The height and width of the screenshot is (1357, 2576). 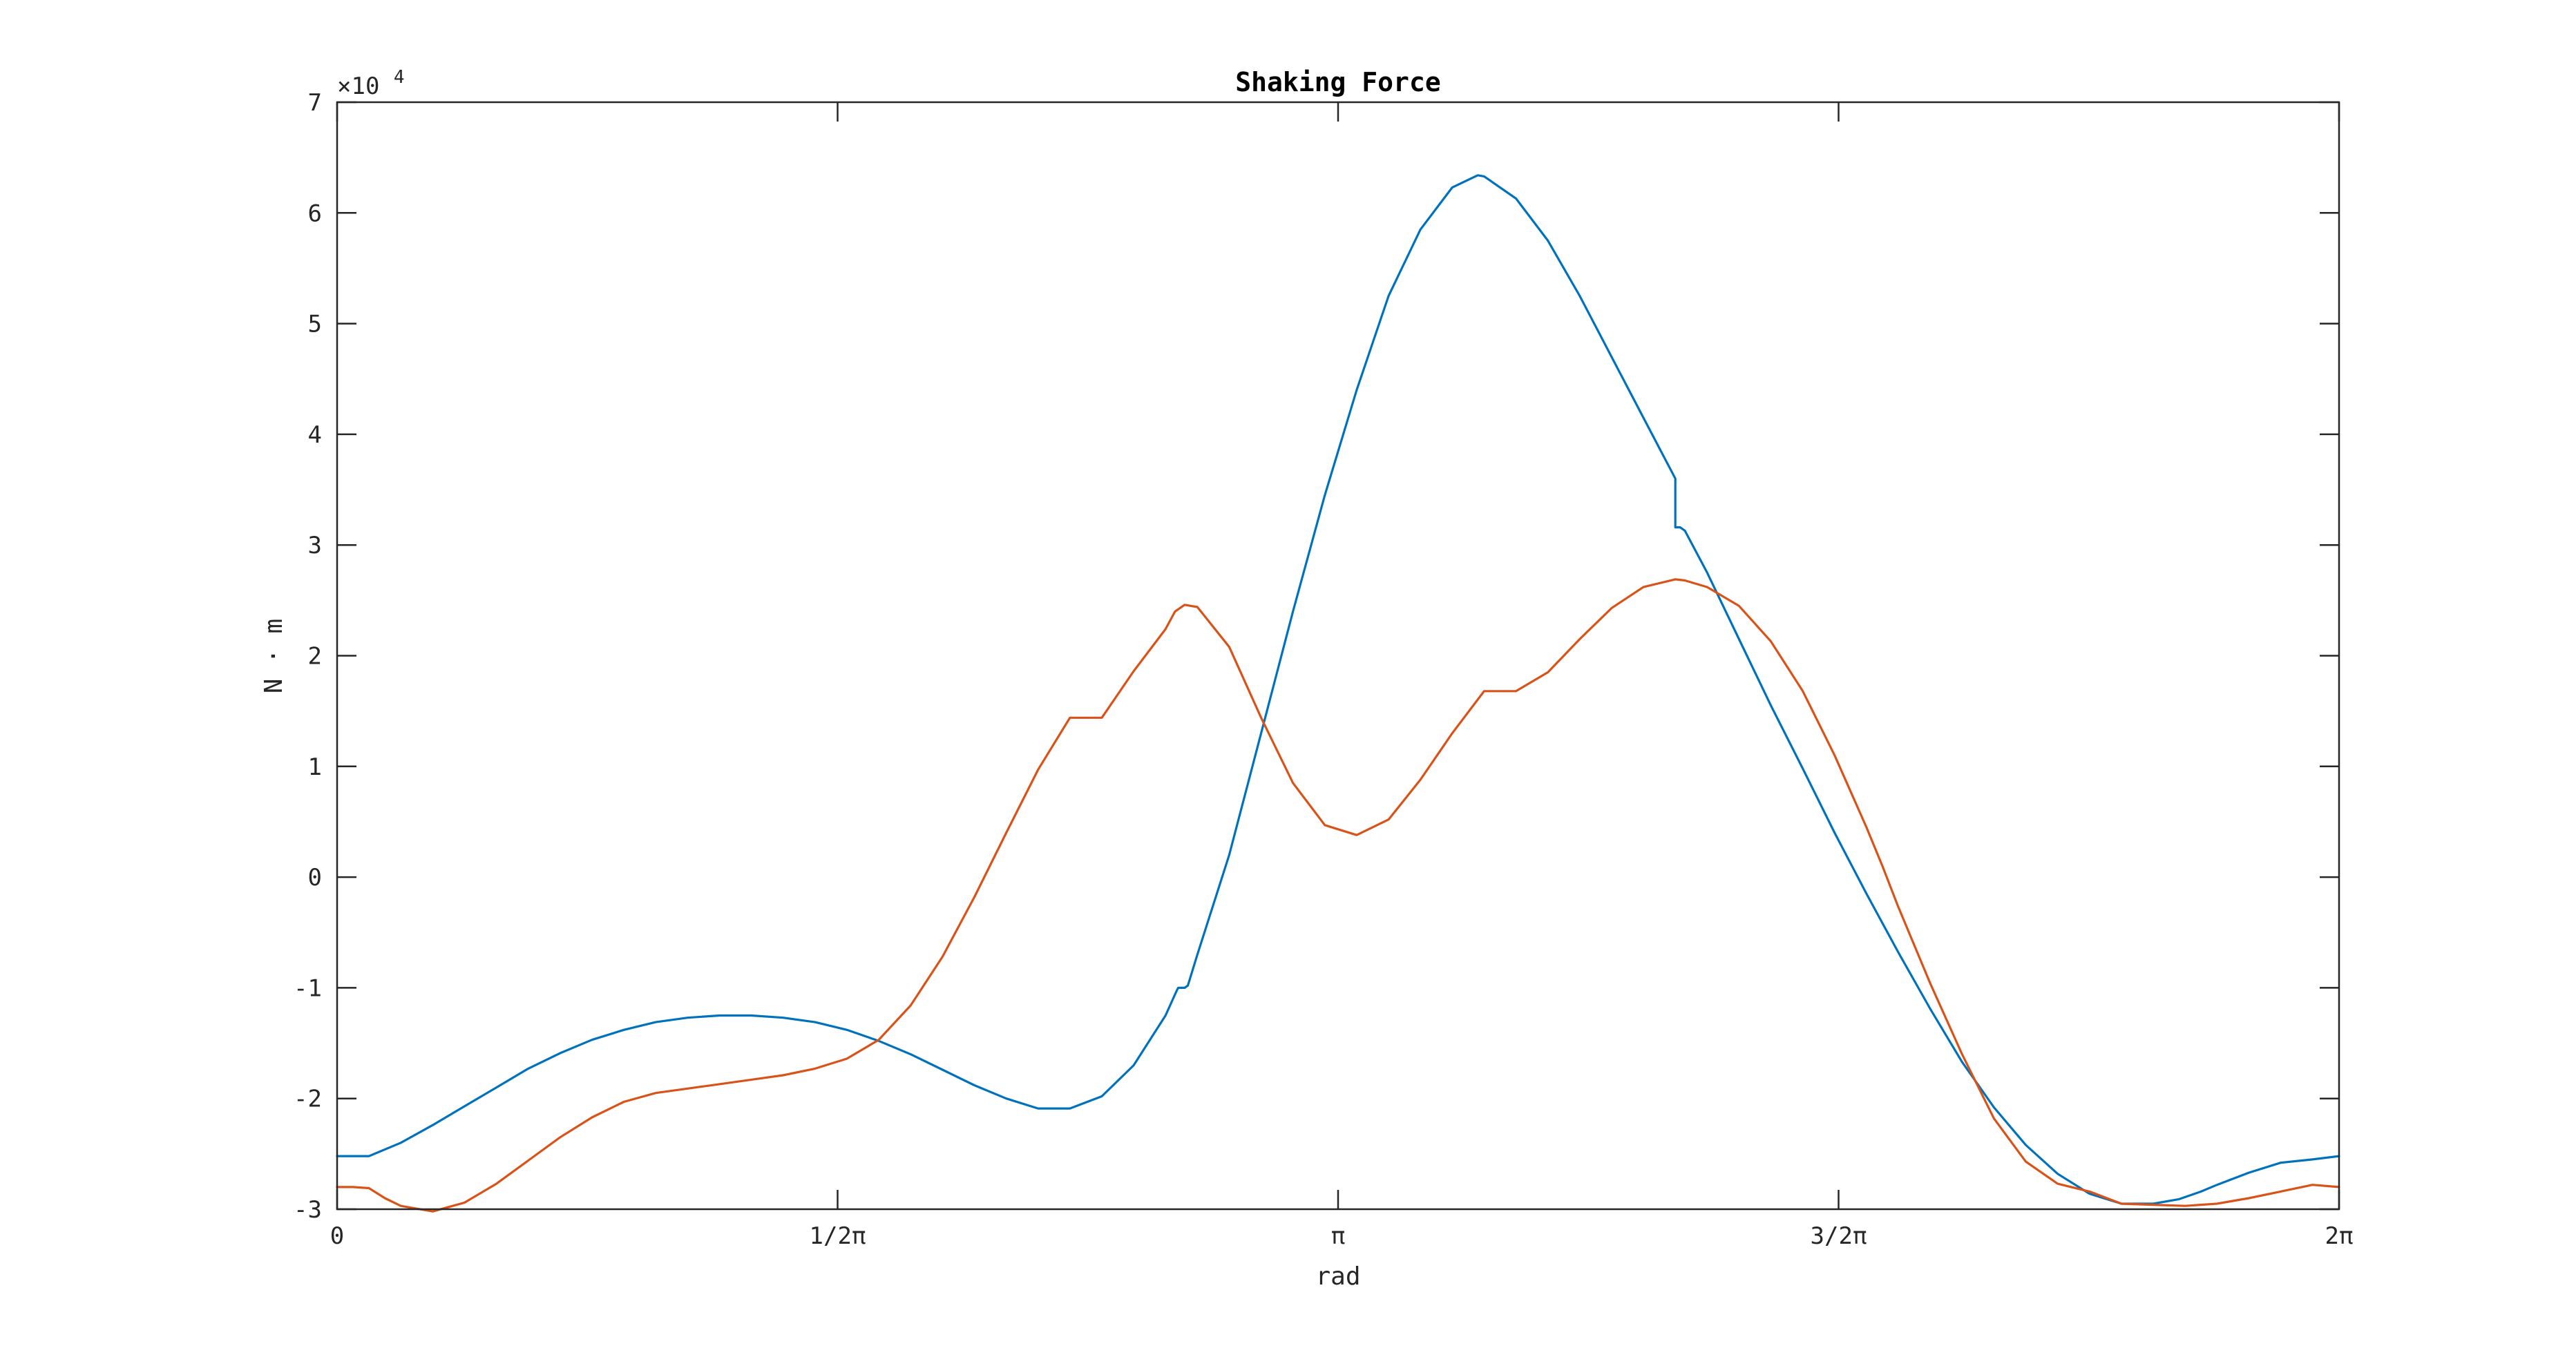 What do you see at coordinates (337, 1236) in the screenshot?
I see `x-tick-label: 0` at bounding box center [337, 1236].